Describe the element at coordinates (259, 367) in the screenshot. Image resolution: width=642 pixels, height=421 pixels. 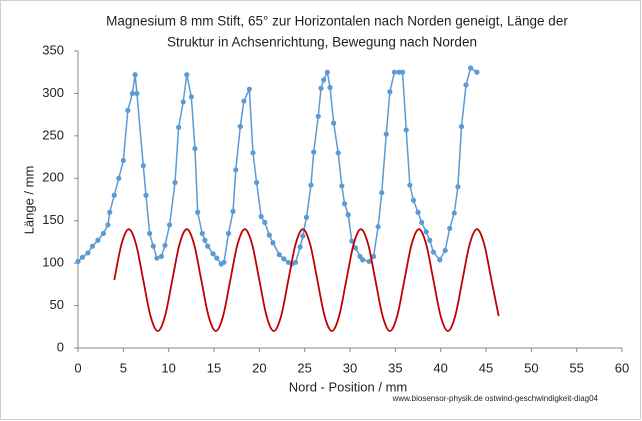
I see `x-tick-label: 20` at that location.